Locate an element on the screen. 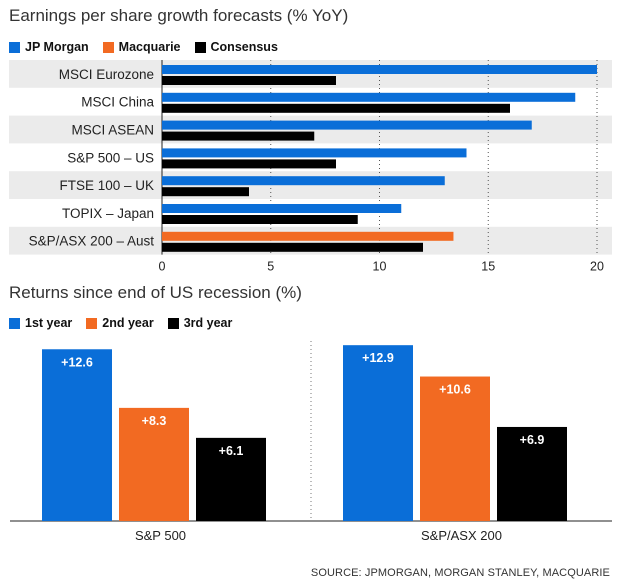 The height and width of the screenshot is (587, 620). data-label: +6.9 is located at coordinates (532, 440).